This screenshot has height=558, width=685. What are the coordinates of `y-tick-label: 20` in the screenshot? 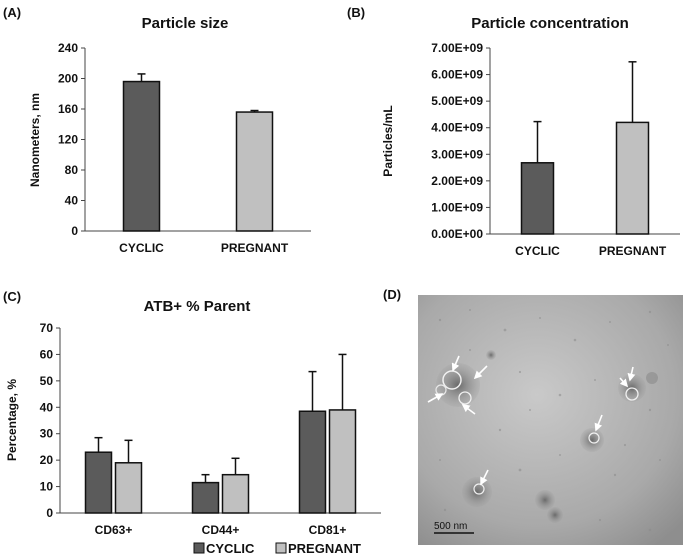 It's located at (47, 460).